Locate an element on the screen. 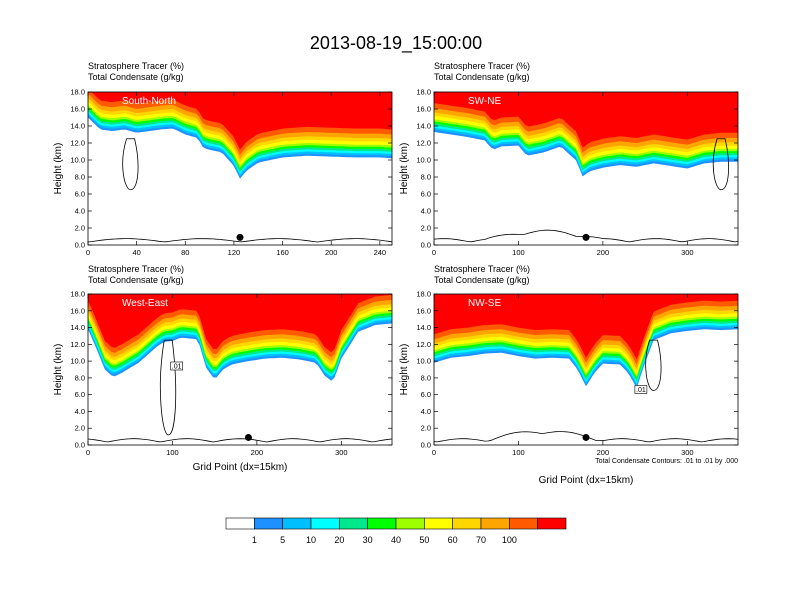  x-tick-label: 300 is located at coordinates (687, 252).